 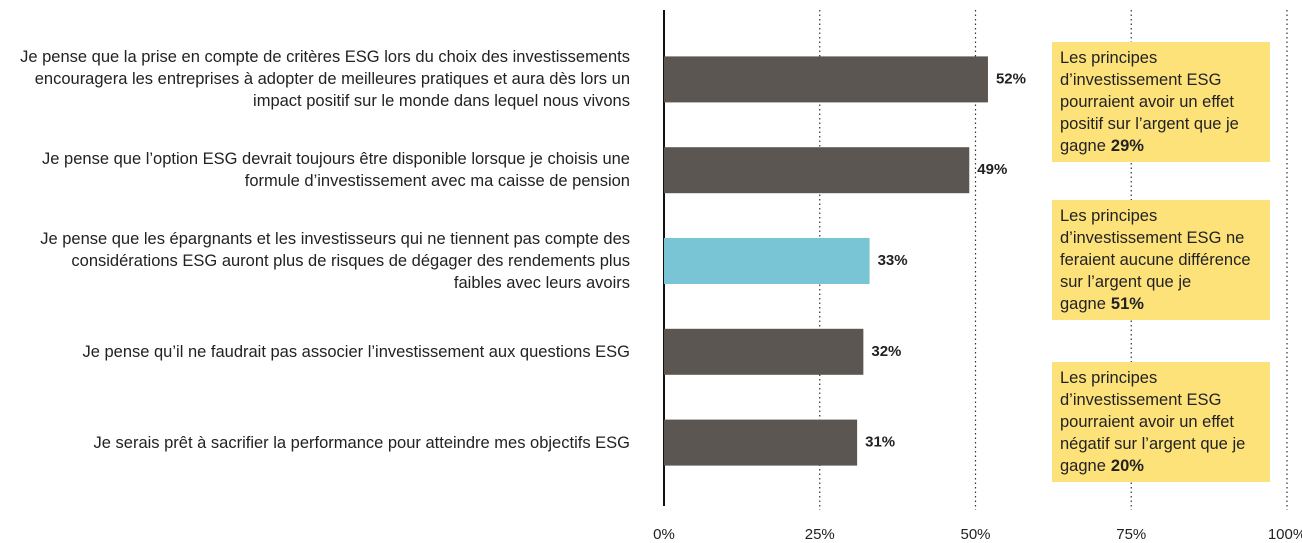 What do you see at coordinates (975, 534) in the screenshot?
I see `x-tick-label: 50%` at bounding box center [975, 534].